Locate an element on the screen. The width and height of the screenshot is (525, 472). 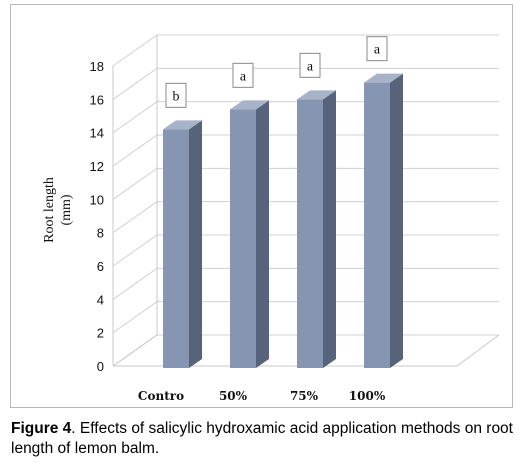
y-axis-title: Root length (mm) is located at coordinates (58, 210).